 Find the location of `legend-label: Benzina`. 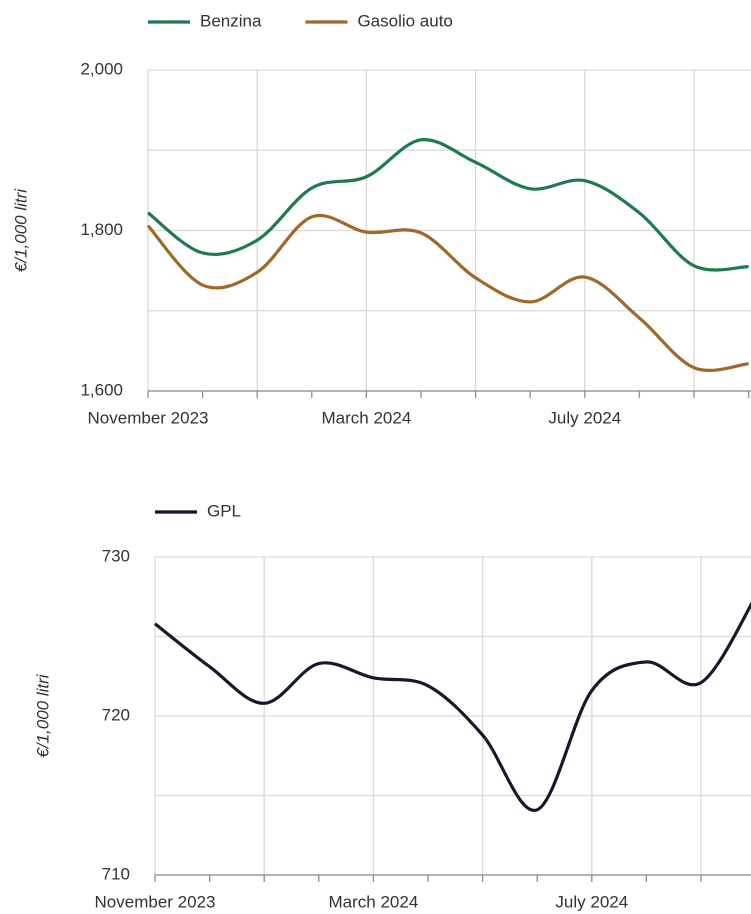

legend-label: Benzina is located at coordinates (231, 20).